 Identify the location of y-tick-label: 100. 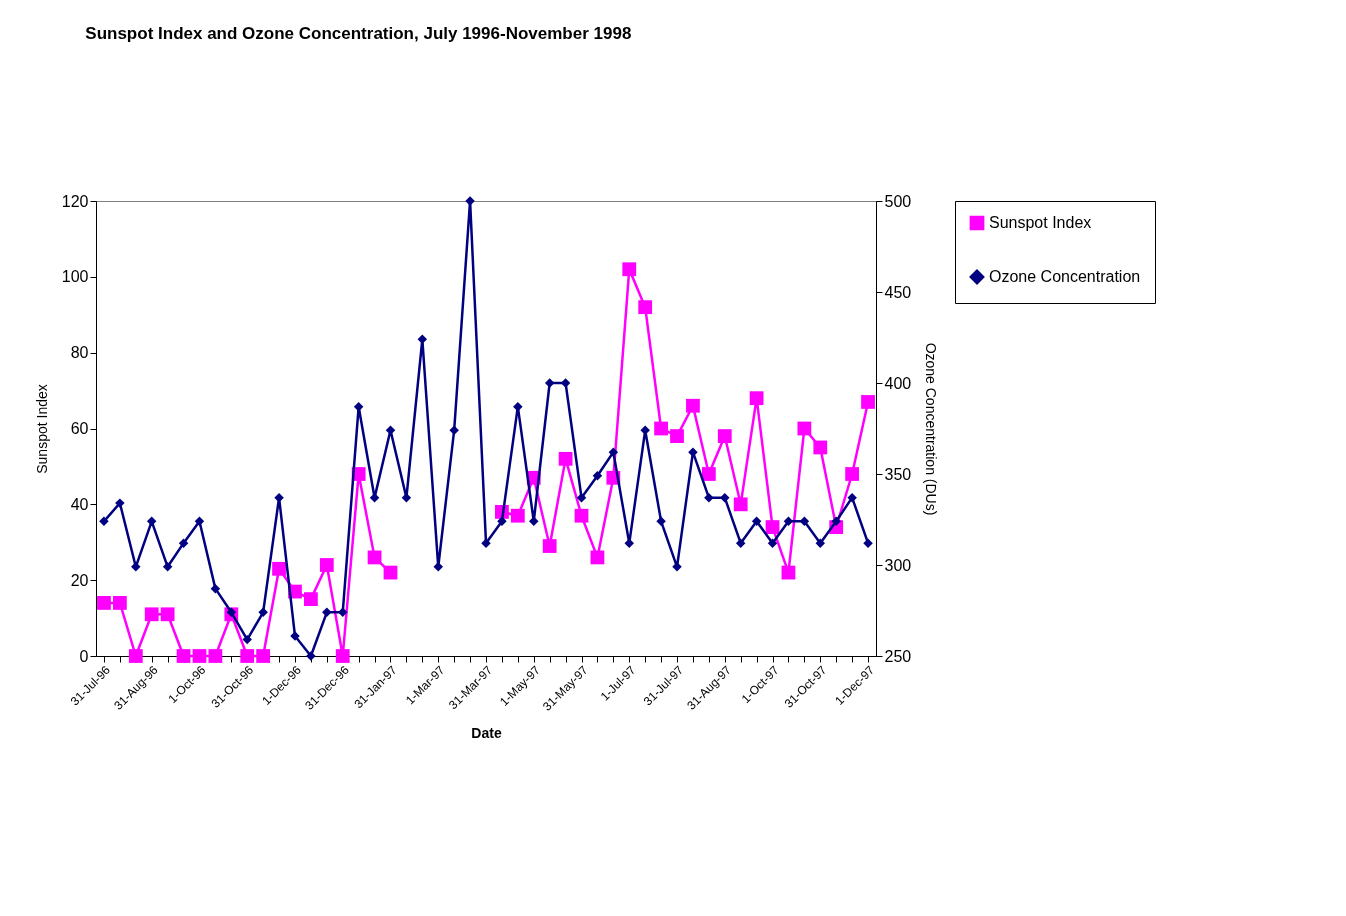
(75, 277).